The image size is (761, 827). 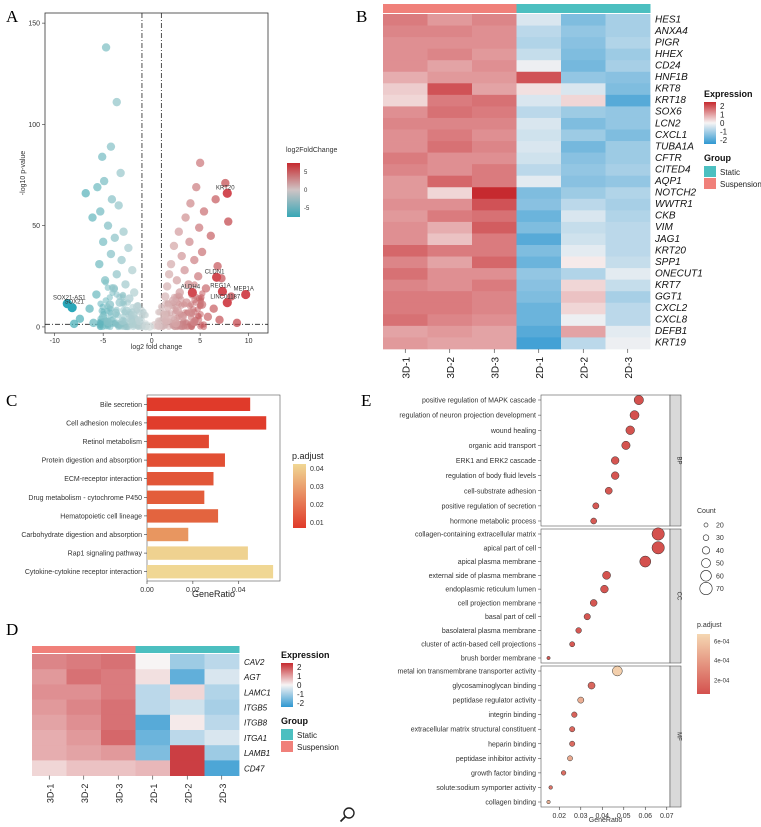 I want to click on gene-label: AQP1, so click(x=668, y=181).